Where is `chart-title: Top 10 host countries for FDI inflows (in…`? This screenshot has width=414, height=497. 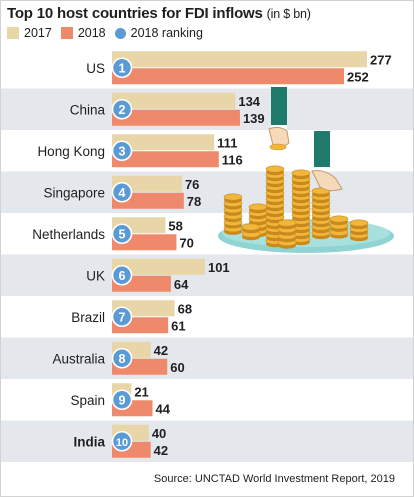 chart-title: Top 10 host countries for FDI inflows (in… is located at coordinates (159, 13).